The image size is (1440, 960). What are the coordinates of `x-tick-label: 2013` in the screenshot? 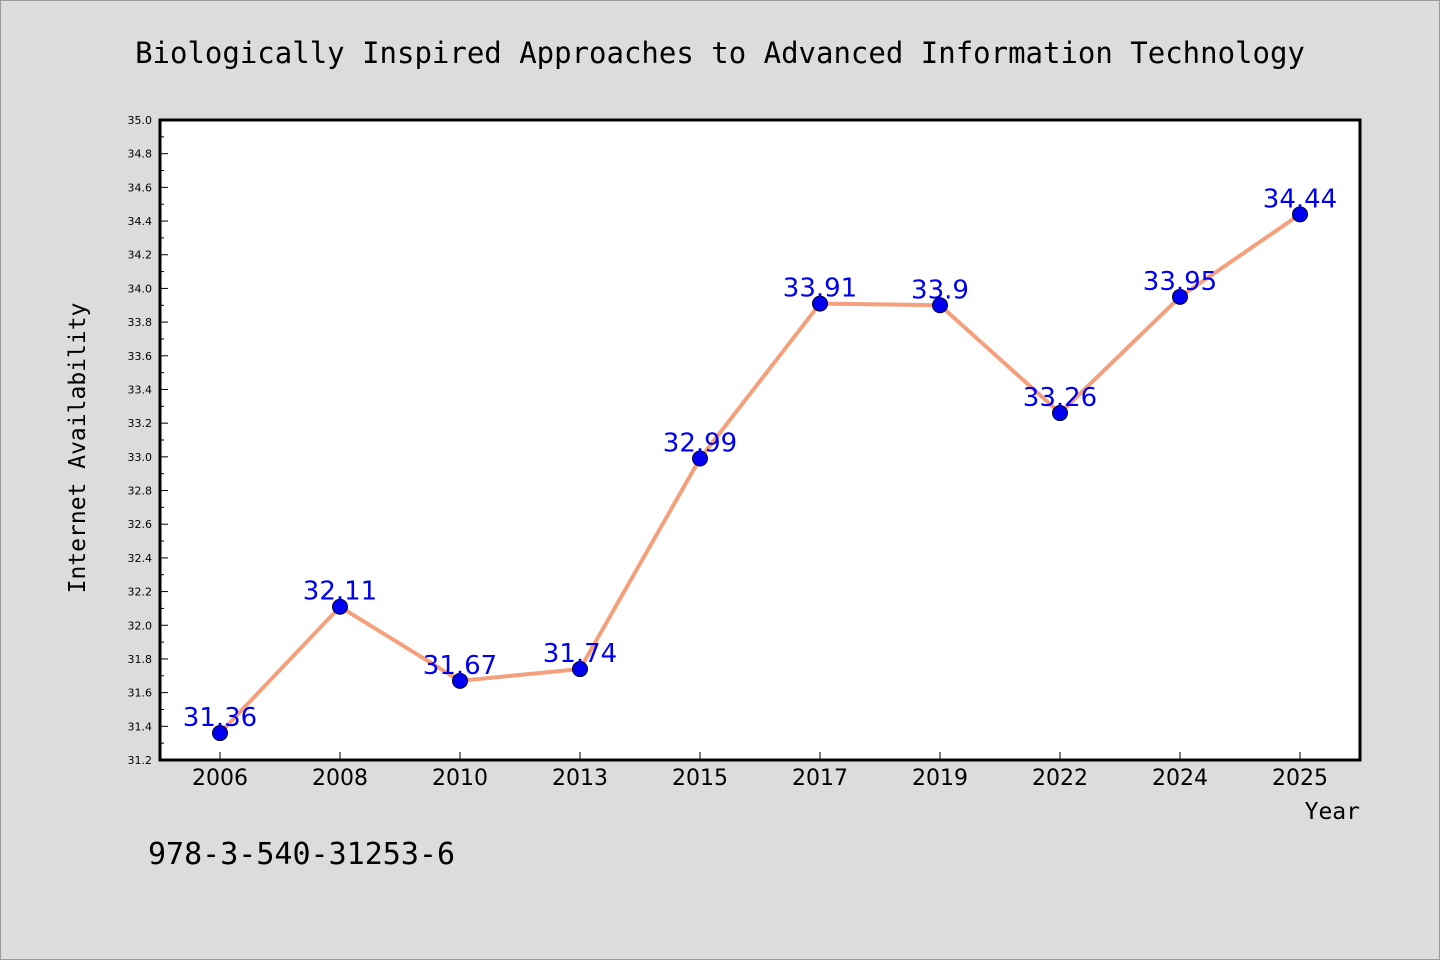 It's located at (580, 778).